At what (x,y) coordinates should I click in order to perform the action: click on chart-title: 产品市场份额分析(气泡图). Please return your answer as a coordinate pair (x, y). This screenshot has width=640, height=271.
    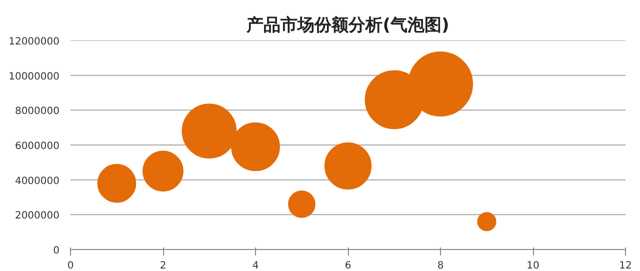
    Looking at the image, I should click on (348, 26).